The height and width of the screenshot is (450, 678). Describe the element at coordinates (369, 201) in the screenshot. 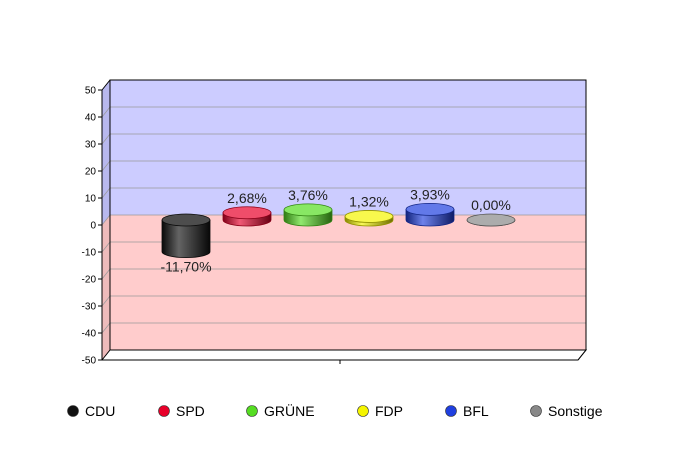

I see `data-label-fdp: 1,32%` at that location.